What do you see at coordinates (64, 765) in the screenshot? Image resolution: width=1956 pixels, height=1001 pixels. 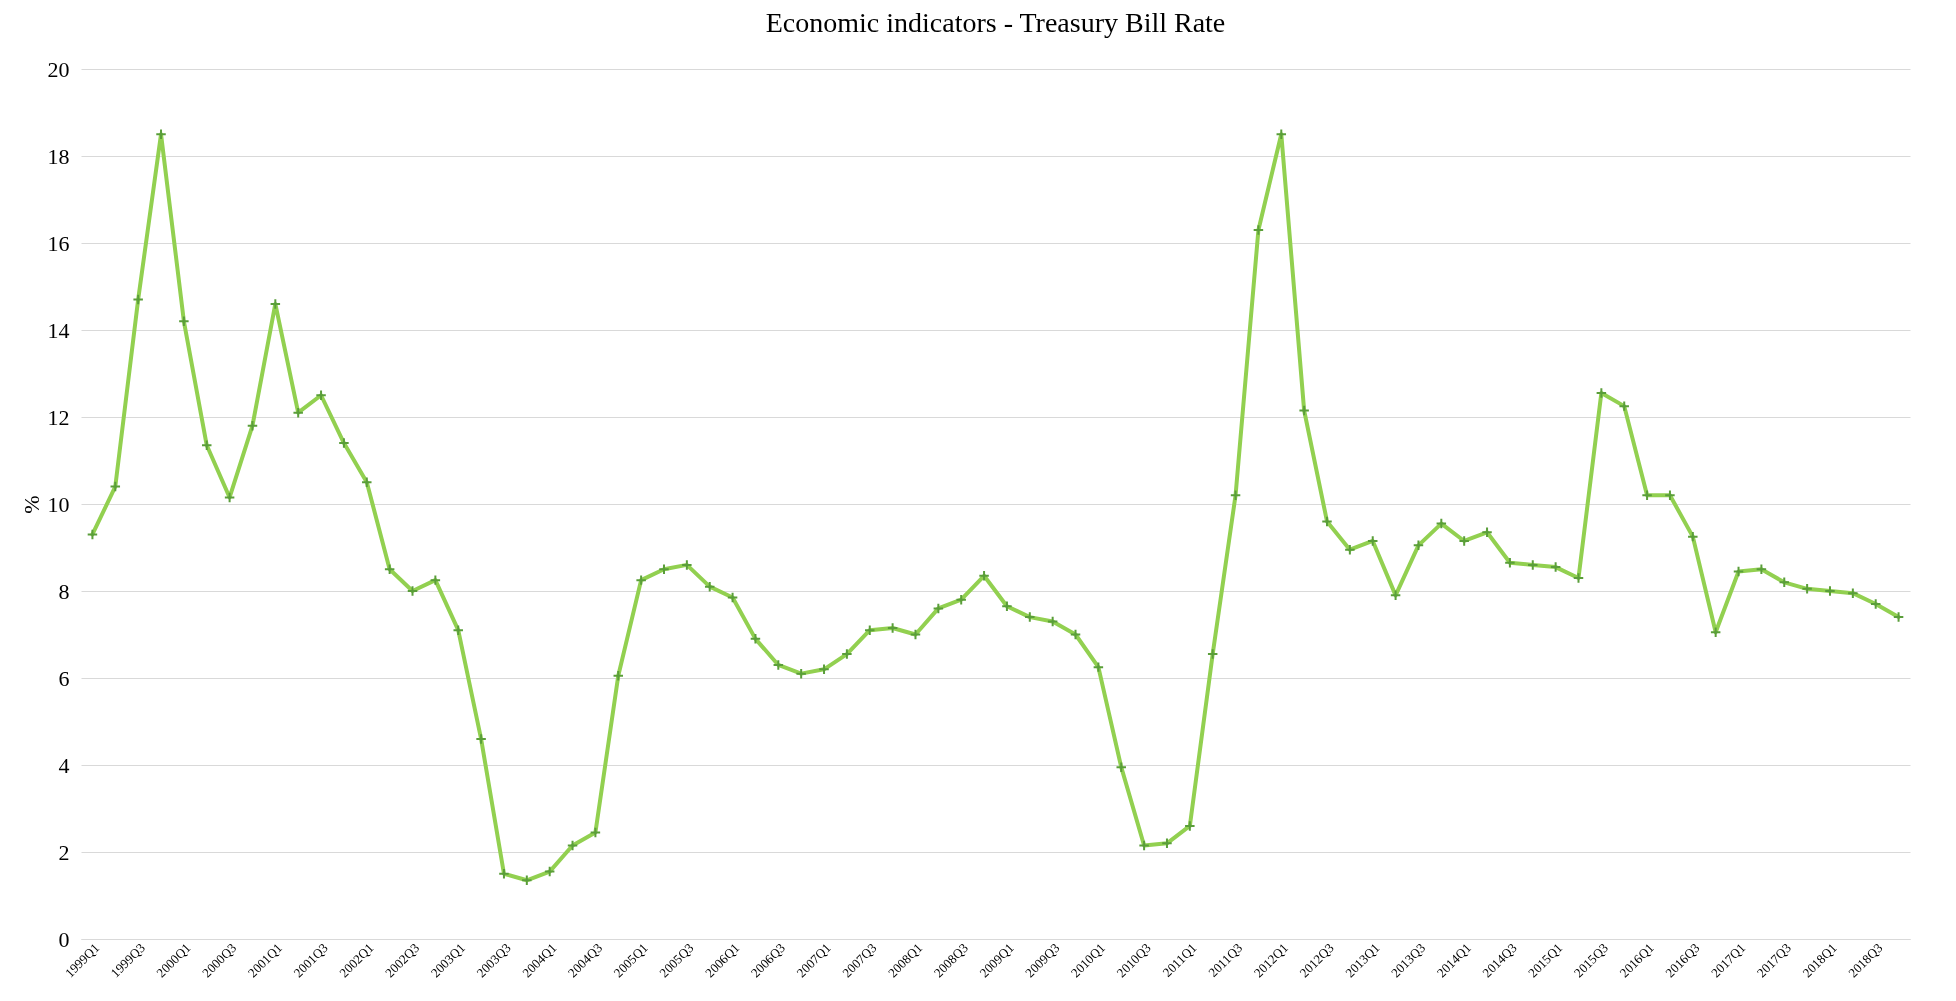 I see `y-tick-label: 4` at bounding box center [64, 765].